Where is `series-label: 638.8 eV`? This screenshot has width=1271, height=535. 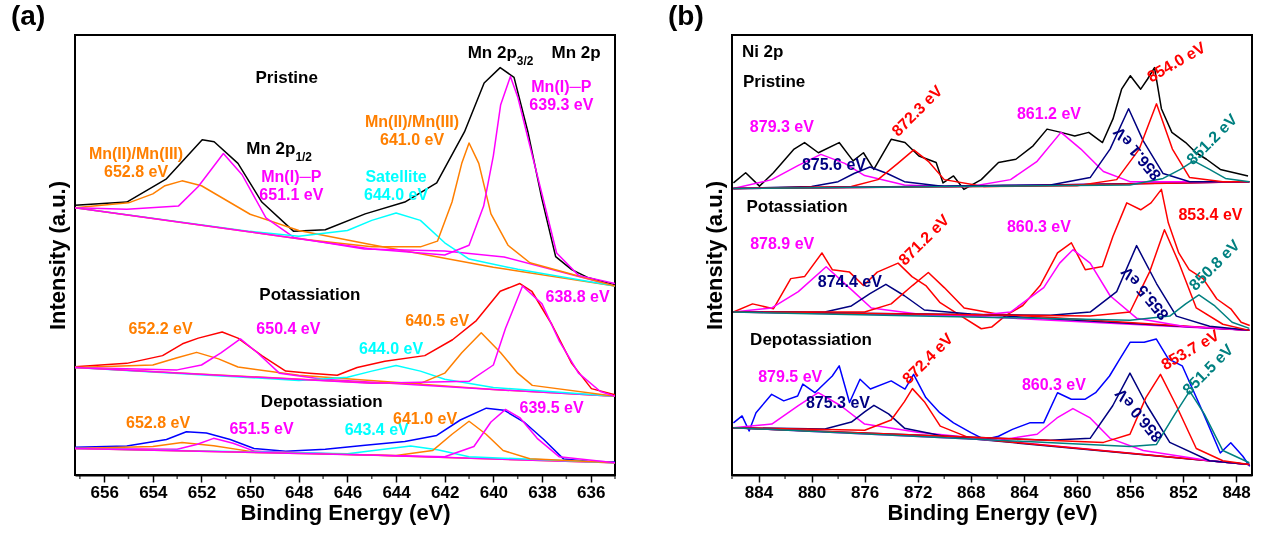
series-label: 638.8 eV is located at coordinates (577, 296).